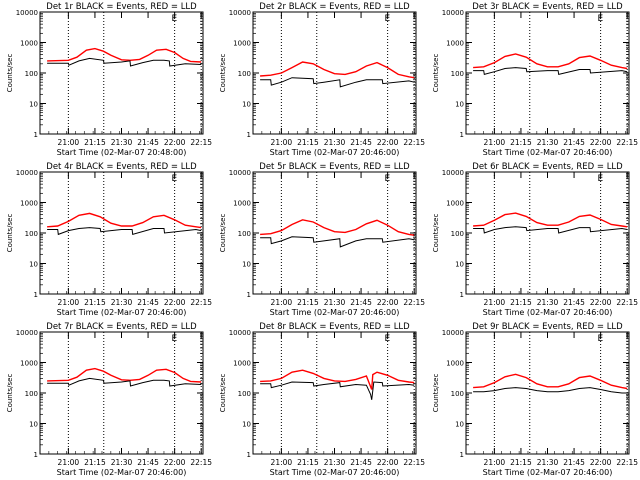 This screenshot has height=480, width=640. I want to click on x-axis-label: Start Time (02-Mar-07 20:48:00), so click(122, 152).